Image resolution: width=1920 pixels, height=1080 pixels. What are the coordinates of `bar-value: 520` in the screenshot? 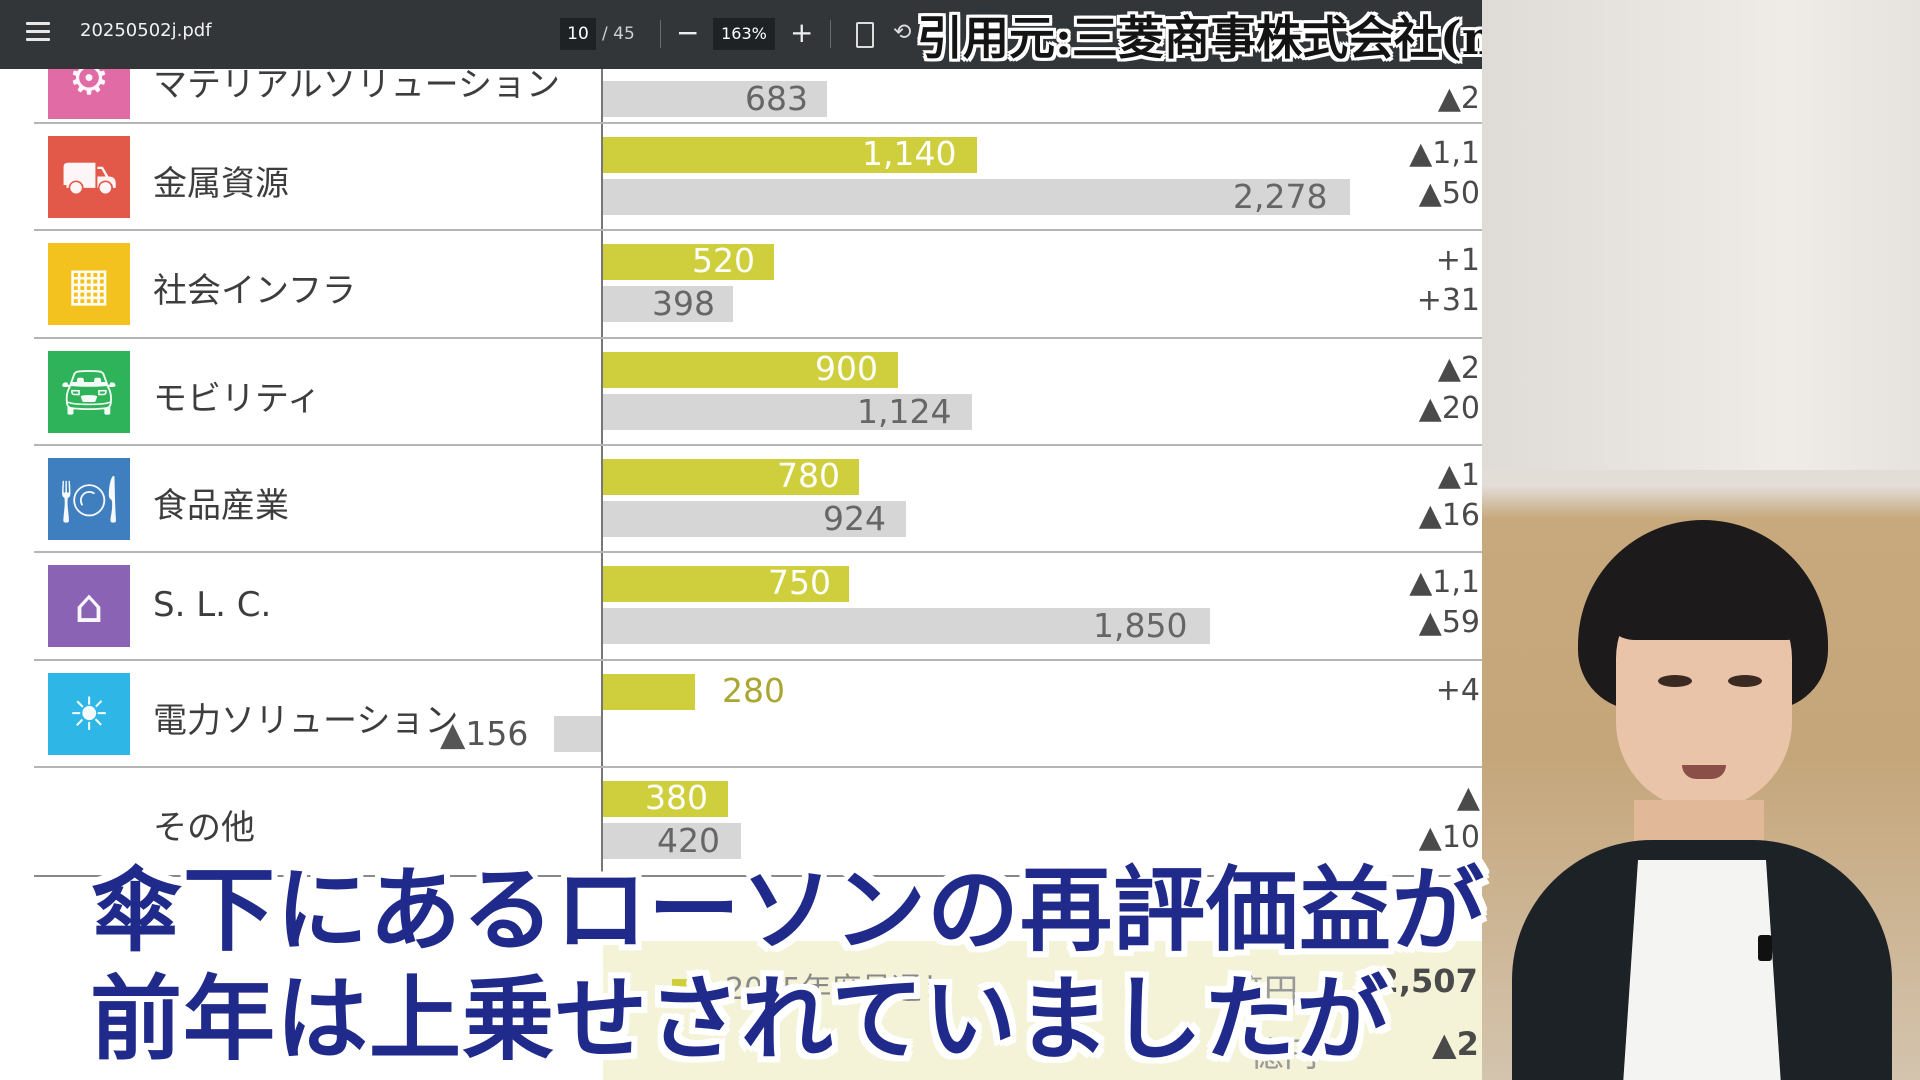 It's located at (723, 260).